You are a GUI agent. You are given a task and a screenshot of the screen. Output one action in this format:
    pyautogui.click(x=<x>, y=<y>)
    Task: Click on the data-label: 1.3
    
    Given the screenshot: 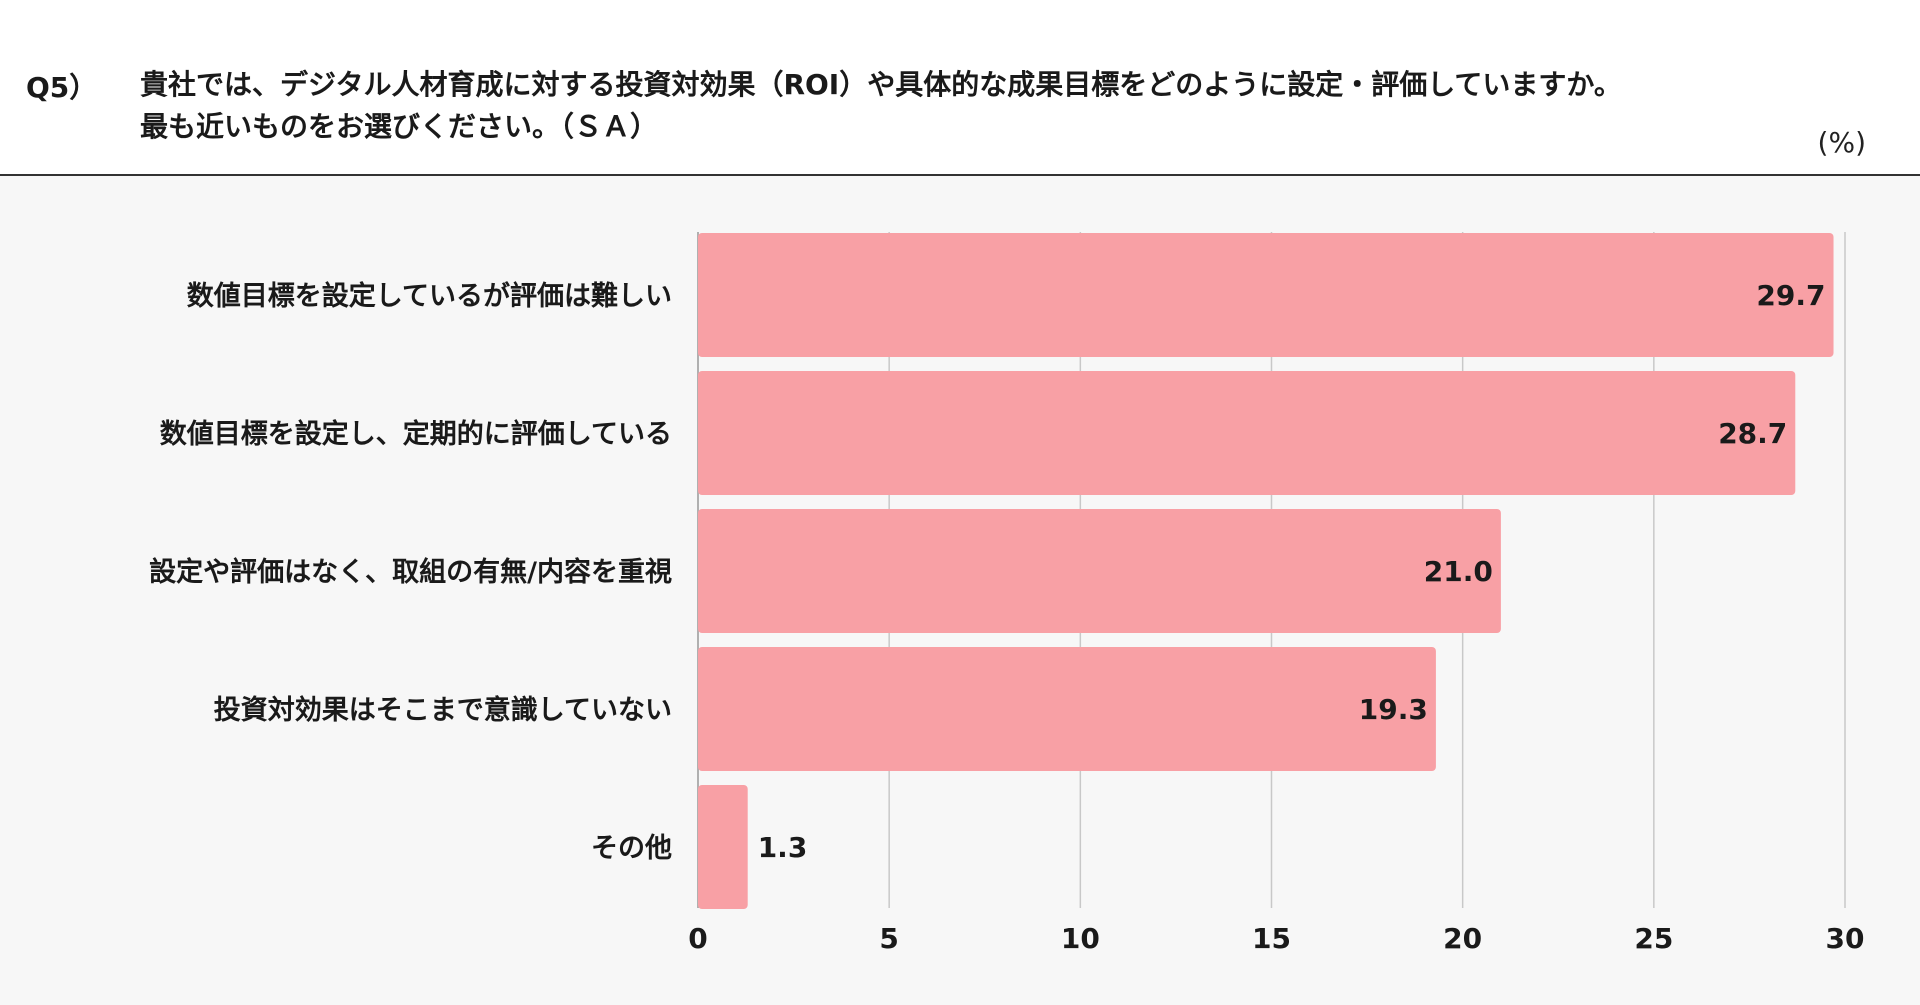 What is the action you would take?
    pyautogui.click(x=783, y=847)
    